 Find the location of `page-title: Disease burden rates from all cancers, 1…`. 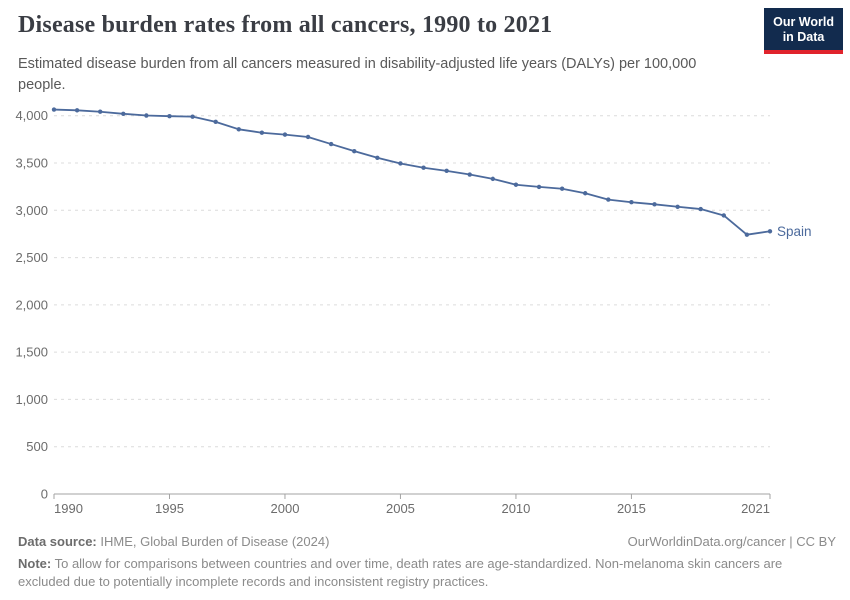

page-title: Disease burden rates from all cancers, 1… is located at coordinates (285, 25).